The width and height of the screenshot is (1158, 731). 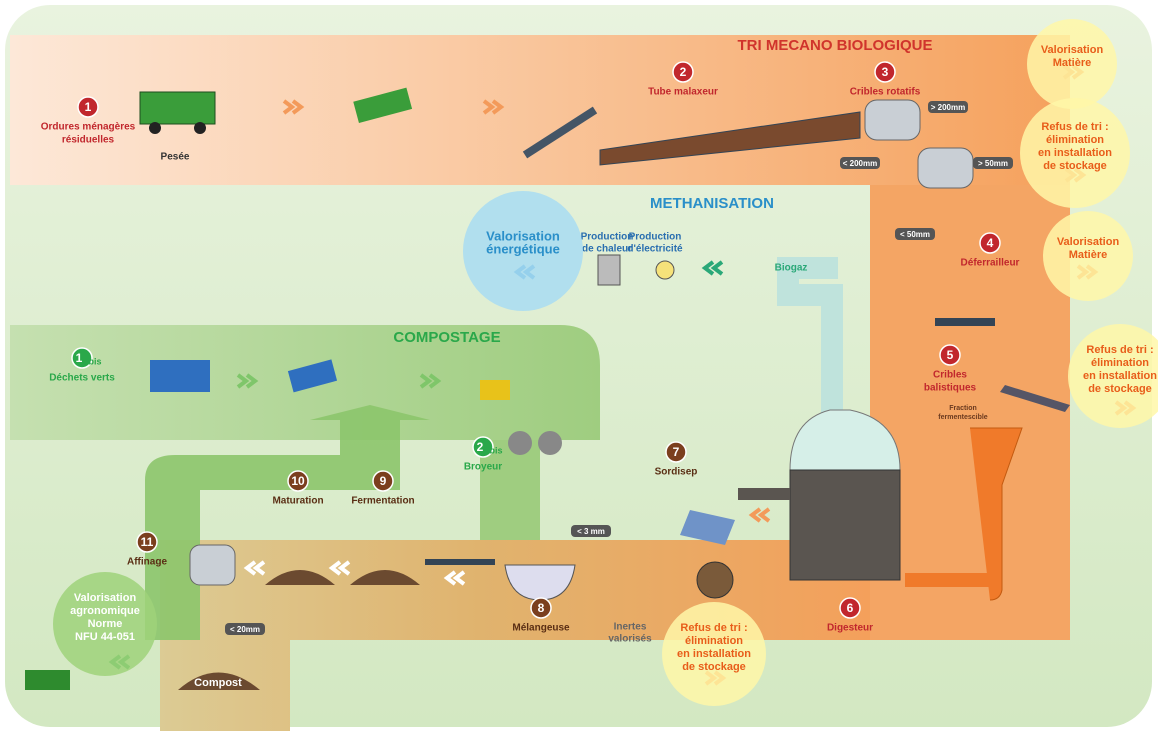 I want to click on step-label: Mélangeuse, so click(x=541, y=628).